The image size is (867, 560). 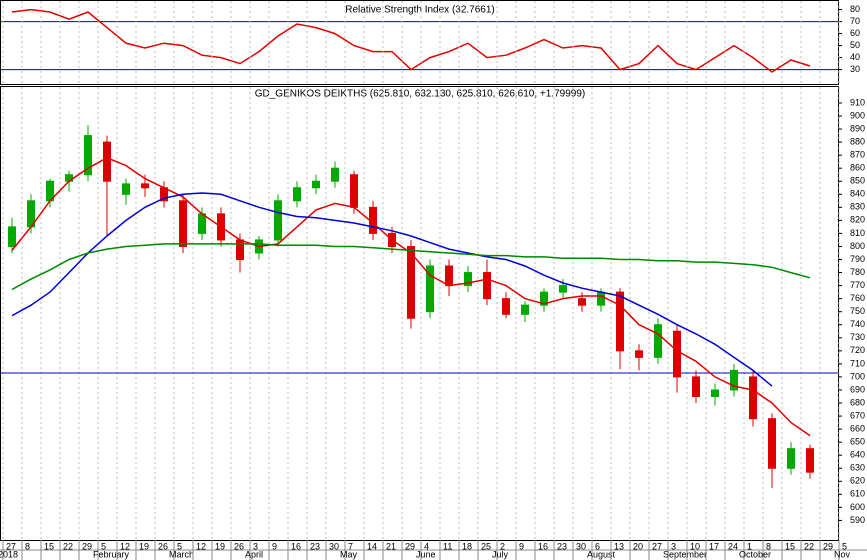 I want to click on x-tick-label: 6, so click(x=597, y=546).